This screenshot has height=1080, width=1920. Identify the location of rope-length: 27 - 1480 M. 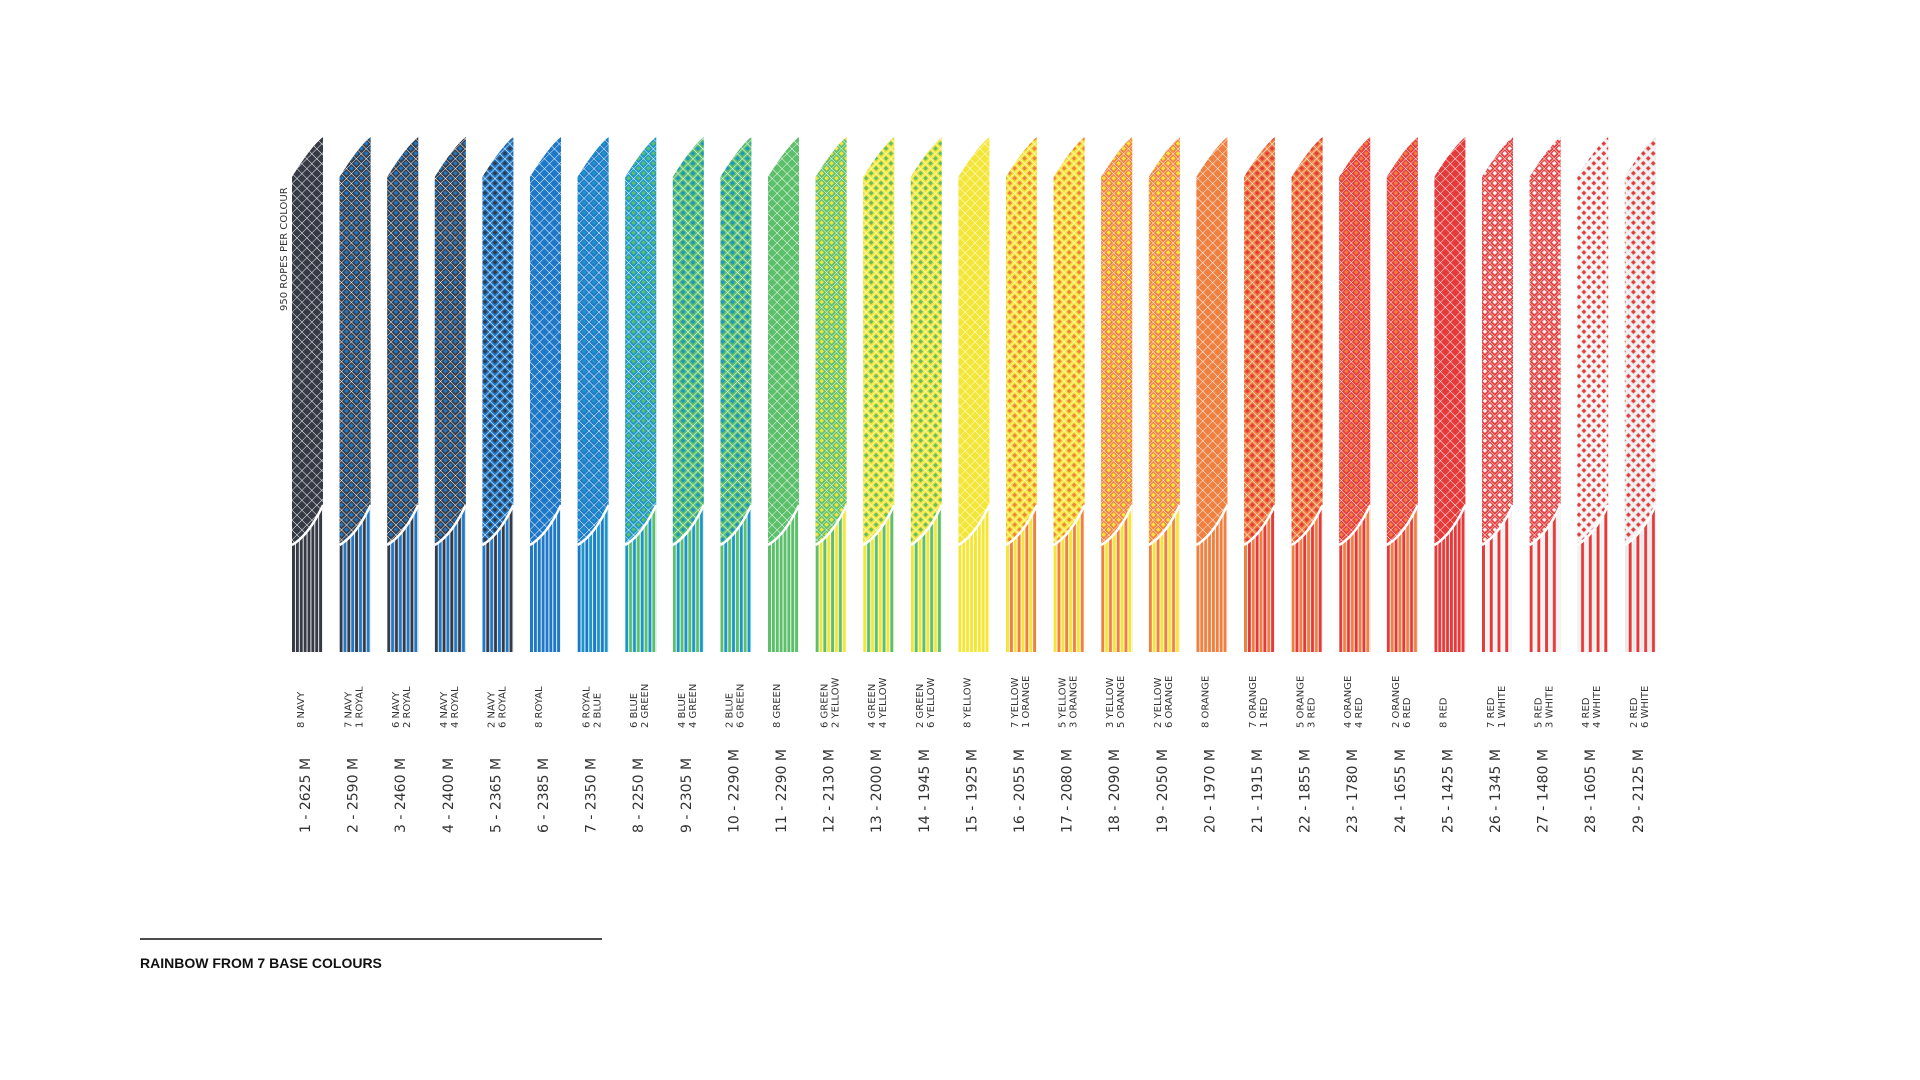
(1544, 791).